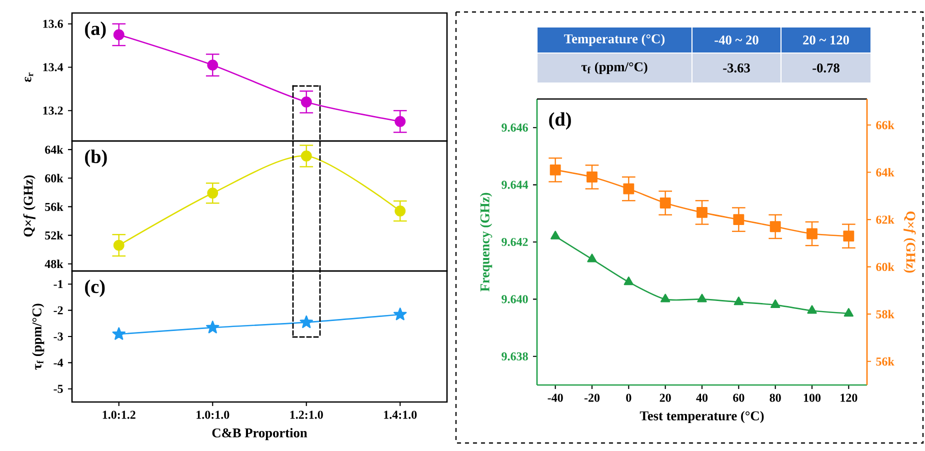 This screenshot has width=925, height=451. I want to click on text: τ$_{f}$ (ppm/°C), so click(614, 68).